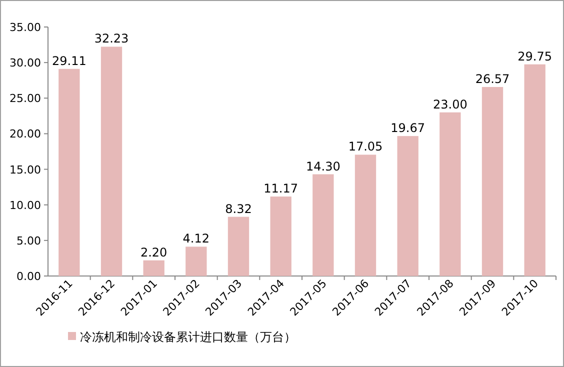 The width and height of the screenshot is (564, 367). I want to click on data-label: 29.75, so click(535, 56).